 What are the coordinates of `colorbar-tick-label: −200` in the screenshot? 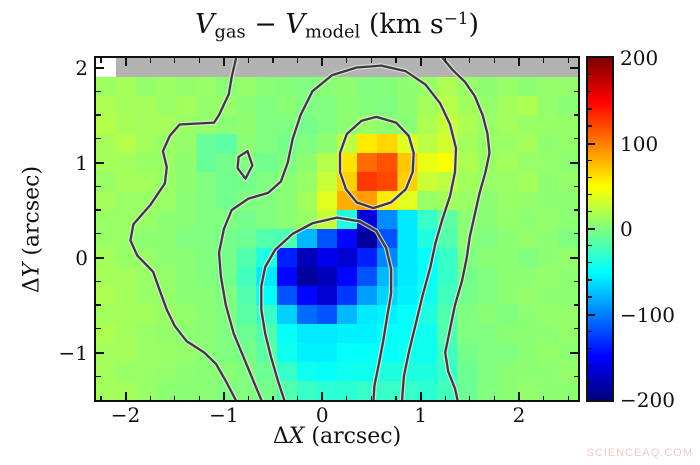 It's located at (647, 400).